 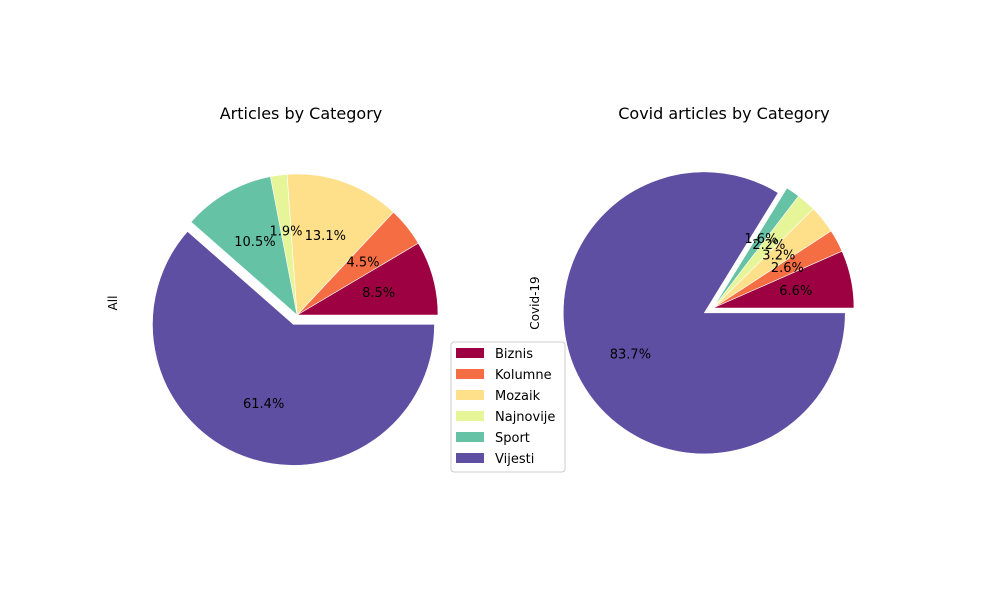 I want to click on legend-swatch-sport, so click(x=470, y=437).